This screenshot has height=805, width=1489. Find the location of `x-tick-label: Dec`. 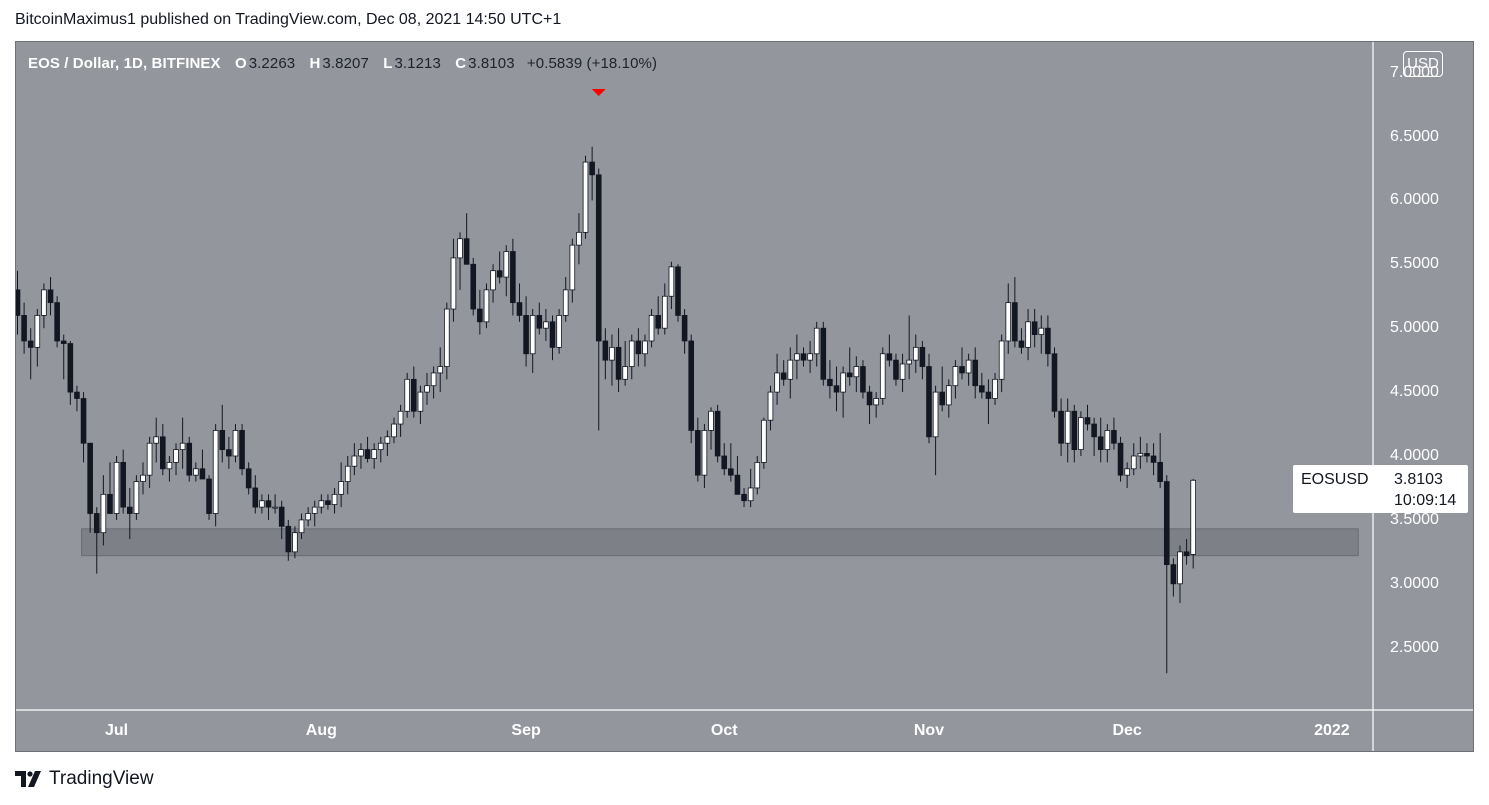

x-tick-label: Dec is located at coordinates (1127, 730).